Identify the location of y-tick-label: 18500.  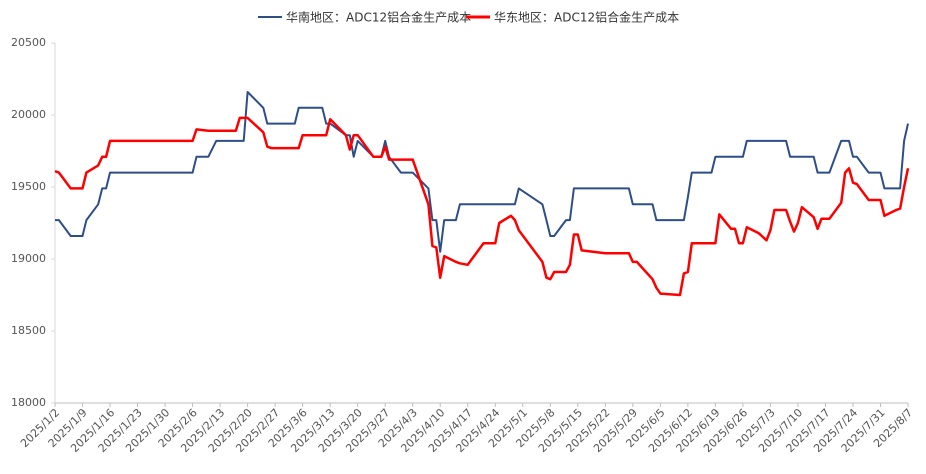
(28, 330).